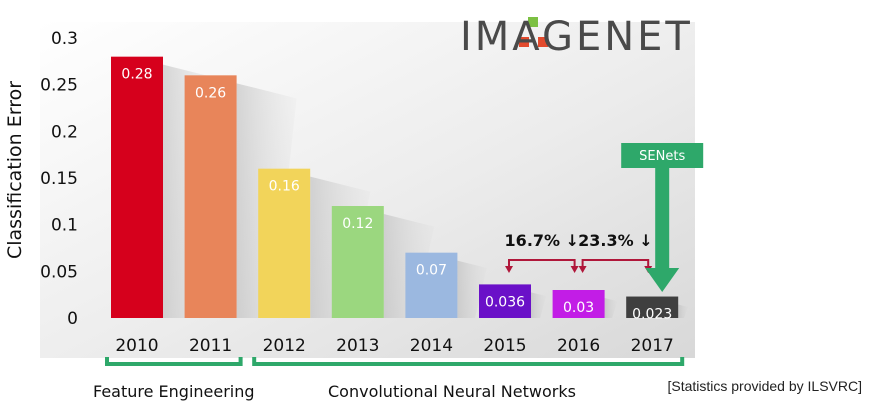 Image resolution: width=870 pixels, height=413 pixels. What do you see at coordinates (210, 93) in the screenshot?
I see `bar-value-label: 0.26` at bounding box center [210, 93].